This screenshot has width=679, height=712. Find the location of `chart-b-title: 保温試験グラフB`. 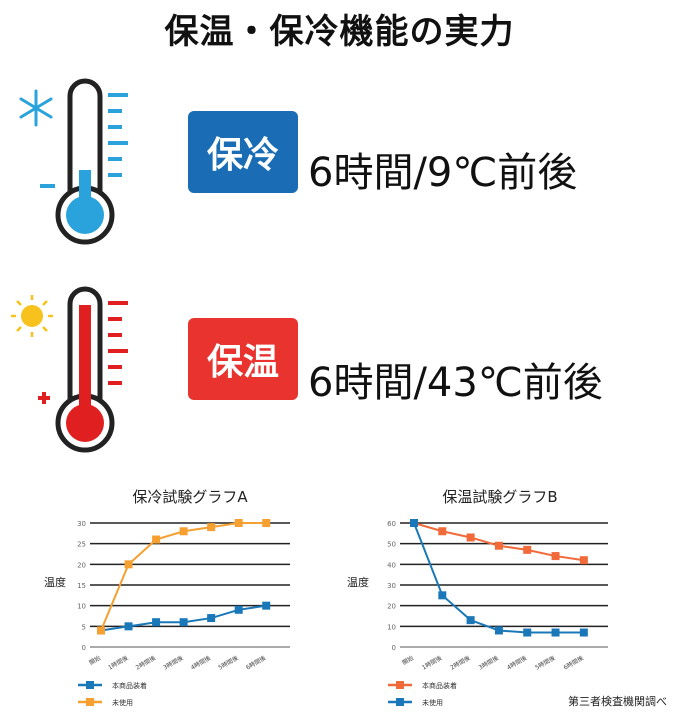

chart-b-title: 保温試験グラフB is located at coordinates (500, 497).